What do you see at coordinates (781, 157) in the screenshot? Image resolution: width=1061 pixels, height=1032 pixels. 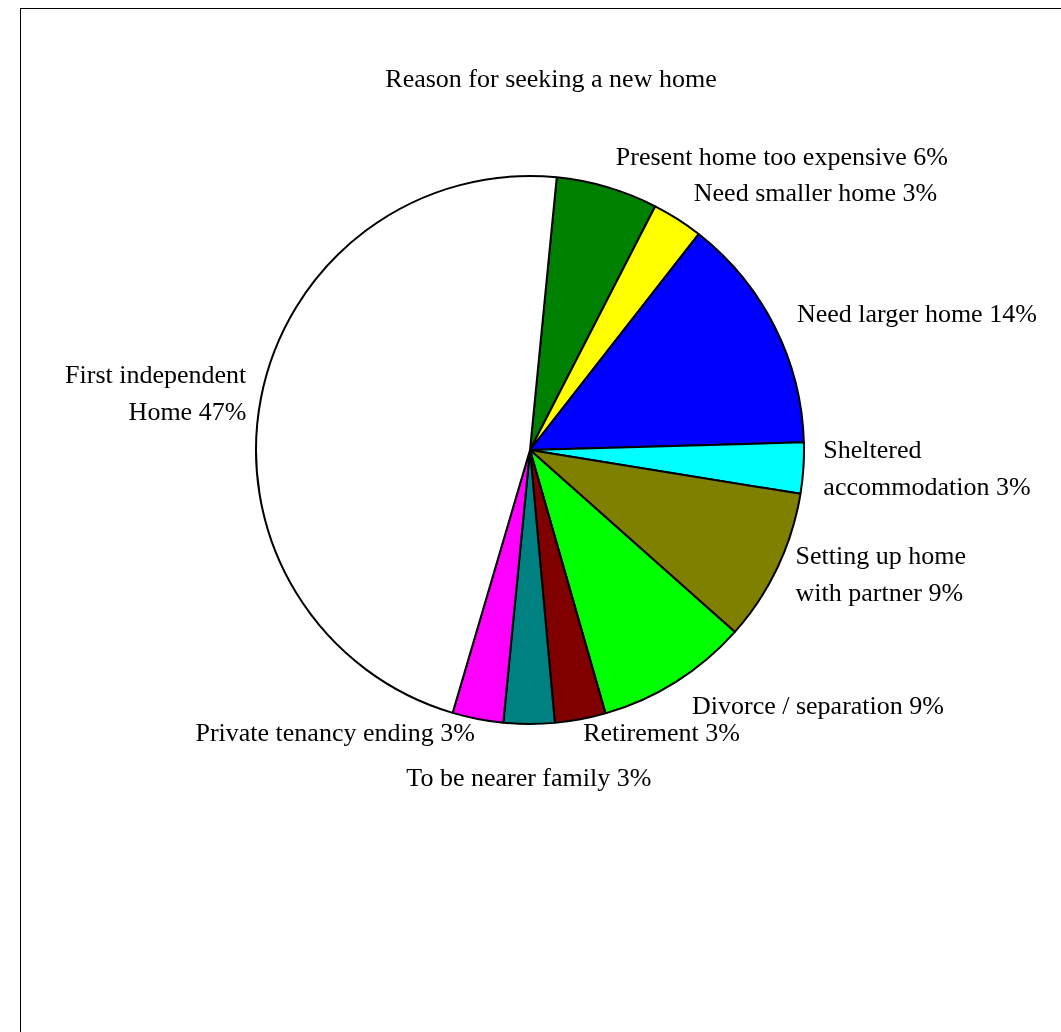 I see `slice-label: Present home too expensive 6%` at bounding box center [781, 157].